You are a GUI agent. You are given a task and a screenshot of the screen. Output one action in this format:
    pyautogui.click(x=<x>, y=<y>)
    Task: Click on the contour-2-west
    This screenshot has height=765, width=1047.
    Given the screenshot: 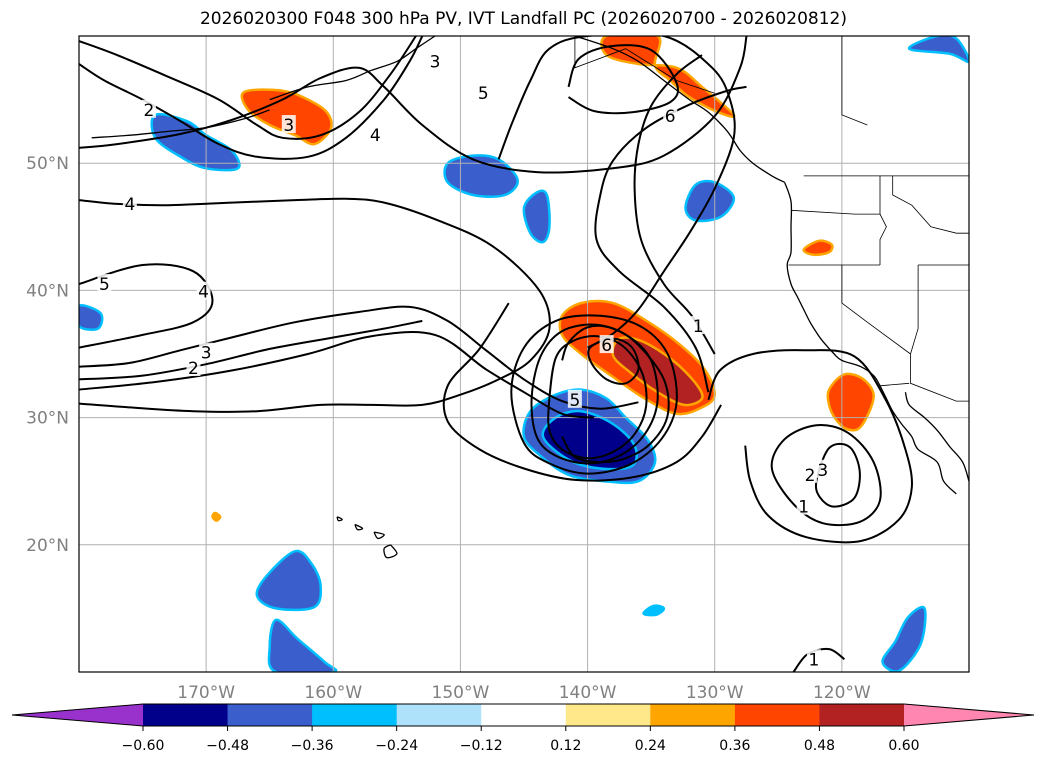 What is the action you would take?
    pyautogui.click(x=251, y=350)
    